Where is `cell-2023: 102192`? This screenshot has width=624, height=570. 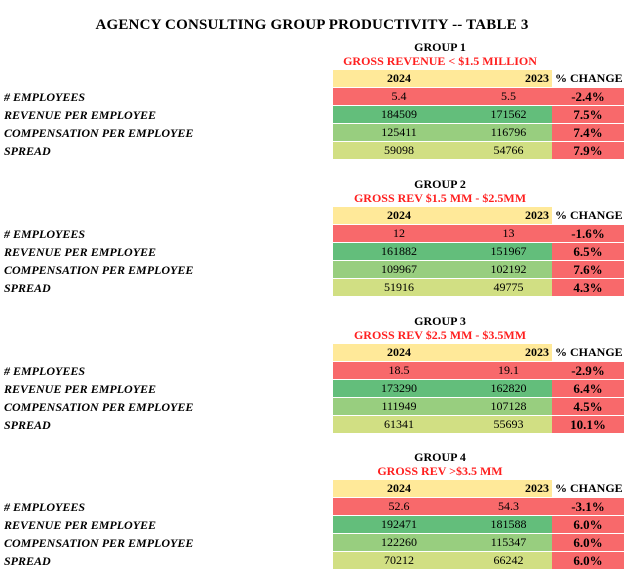
cell-2023: 102192 is located at coordinates (508, 269).